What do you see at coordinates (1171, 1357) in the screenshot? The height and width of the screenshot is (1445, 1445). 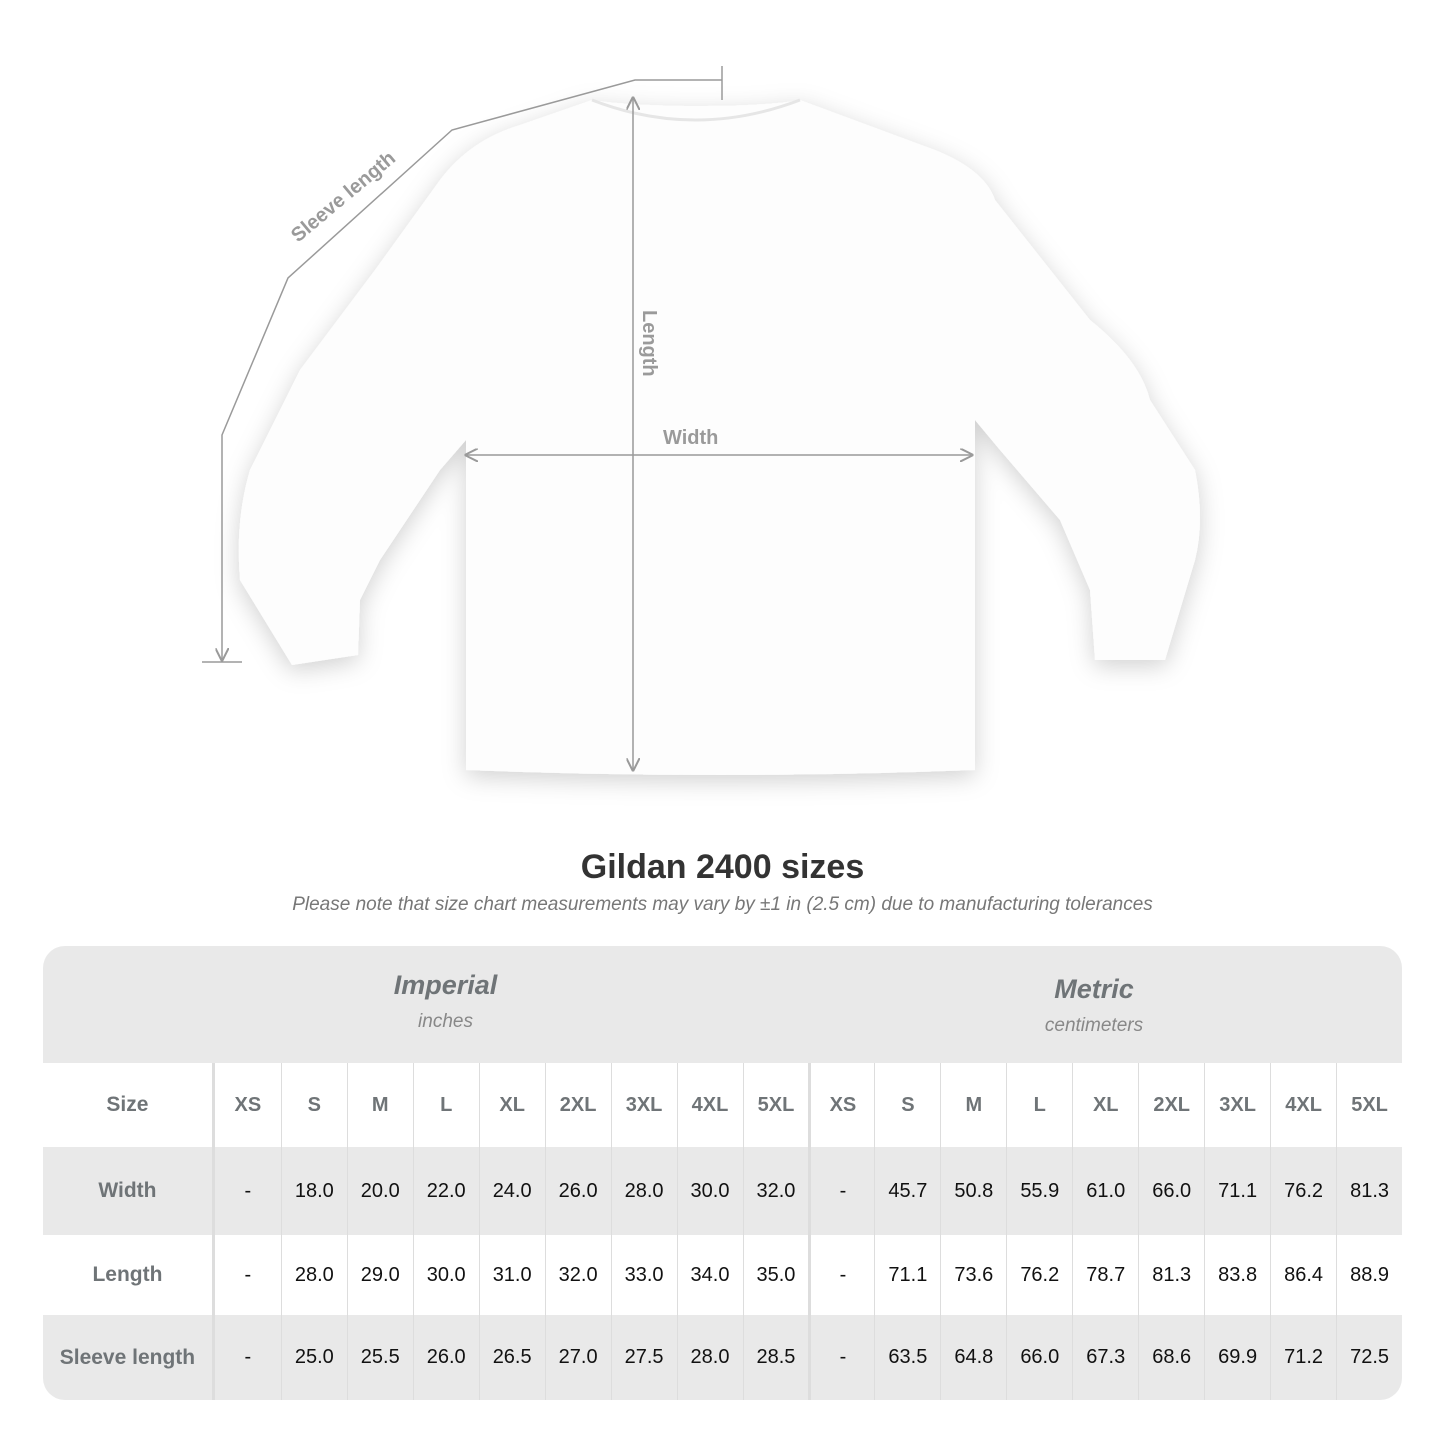 I see `value-cell: 68.6` at bounding box center [1171, 1357].